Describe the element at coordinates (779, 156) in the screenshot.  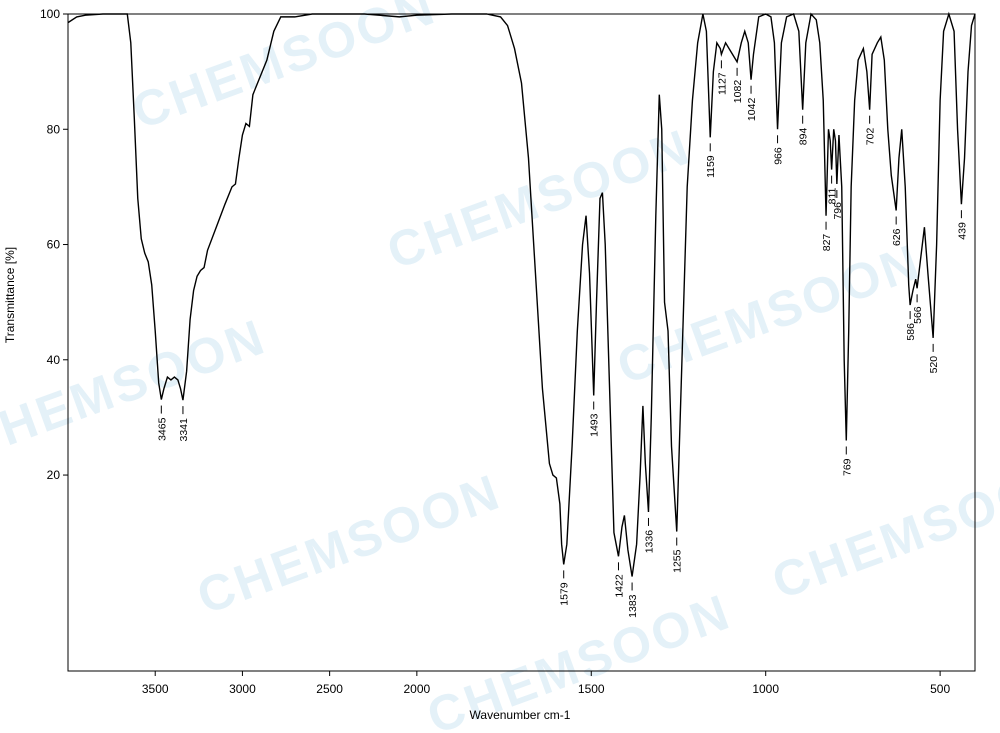
I see `peak-label: 966` at that location.